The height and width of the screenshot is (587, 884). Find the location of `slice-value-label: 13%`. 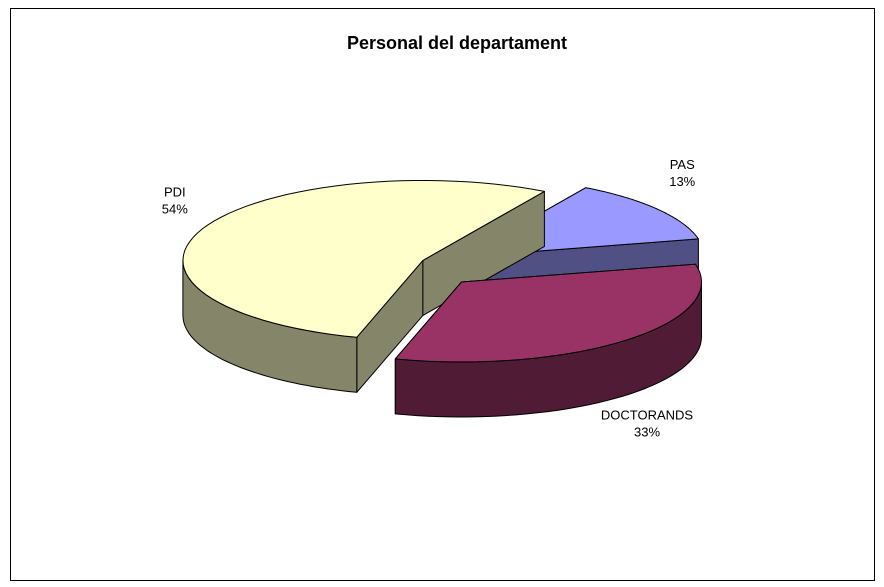

slice-value-label: 13% is located at coordinates (682, 181).